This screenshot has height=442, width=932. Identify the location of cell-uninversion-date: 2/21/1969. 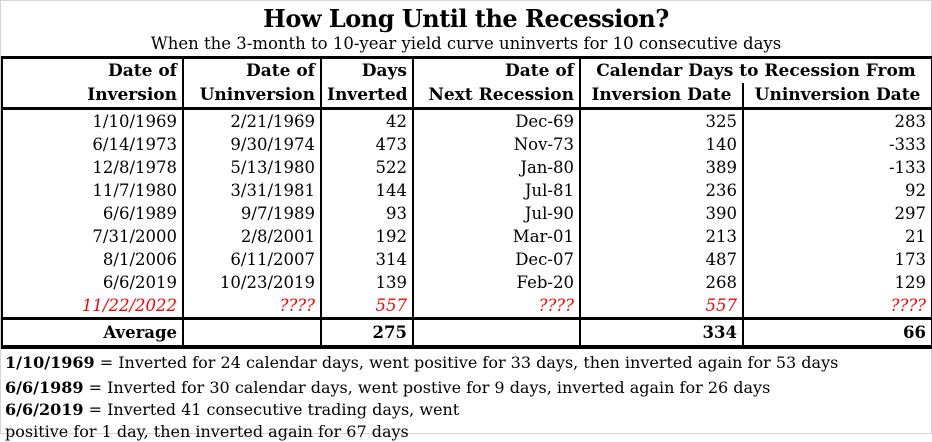
(251, 120).